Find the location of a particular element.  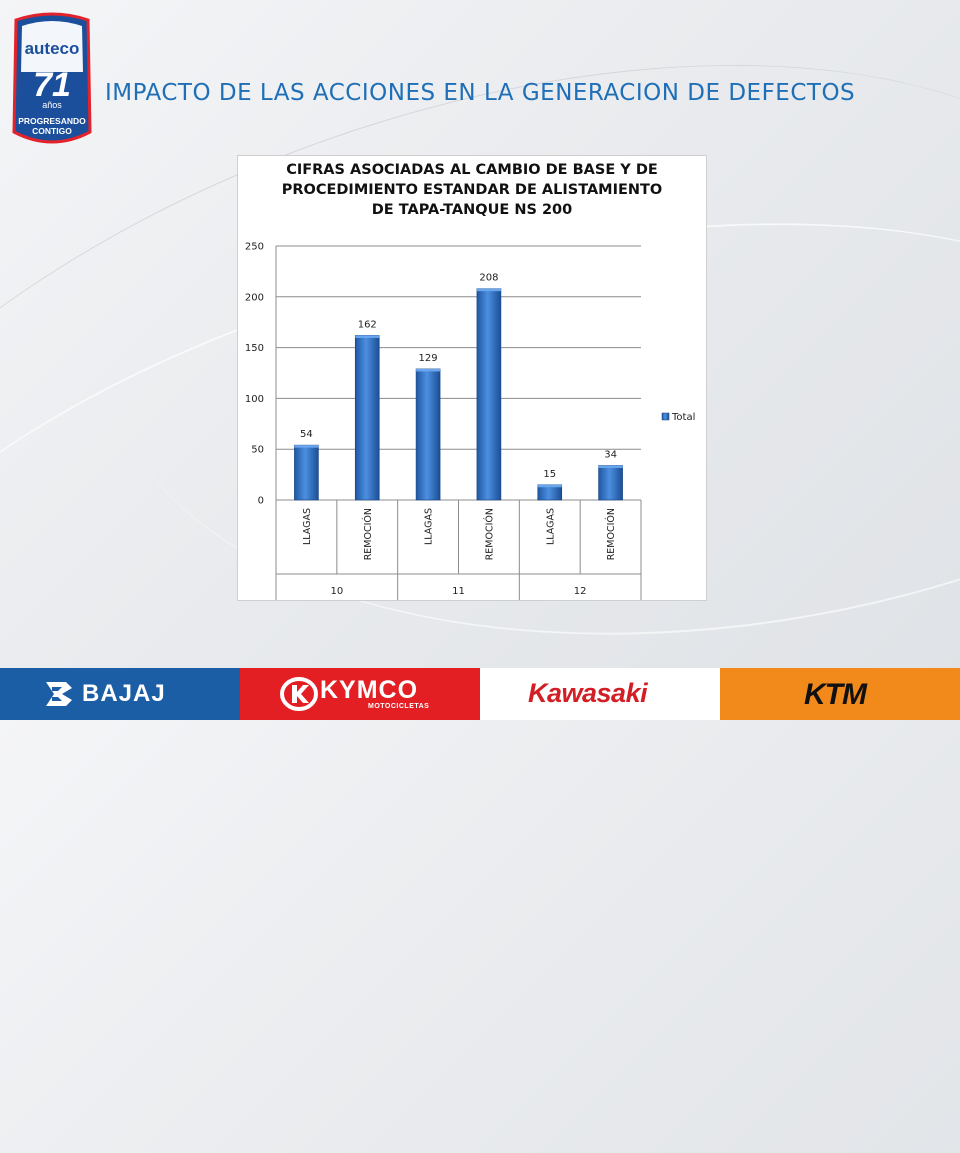

chart-title-line-2: PROCEDIMIENTO ESTANDAR DE ALISTAMIENTO is located at coordinates (472, 190).